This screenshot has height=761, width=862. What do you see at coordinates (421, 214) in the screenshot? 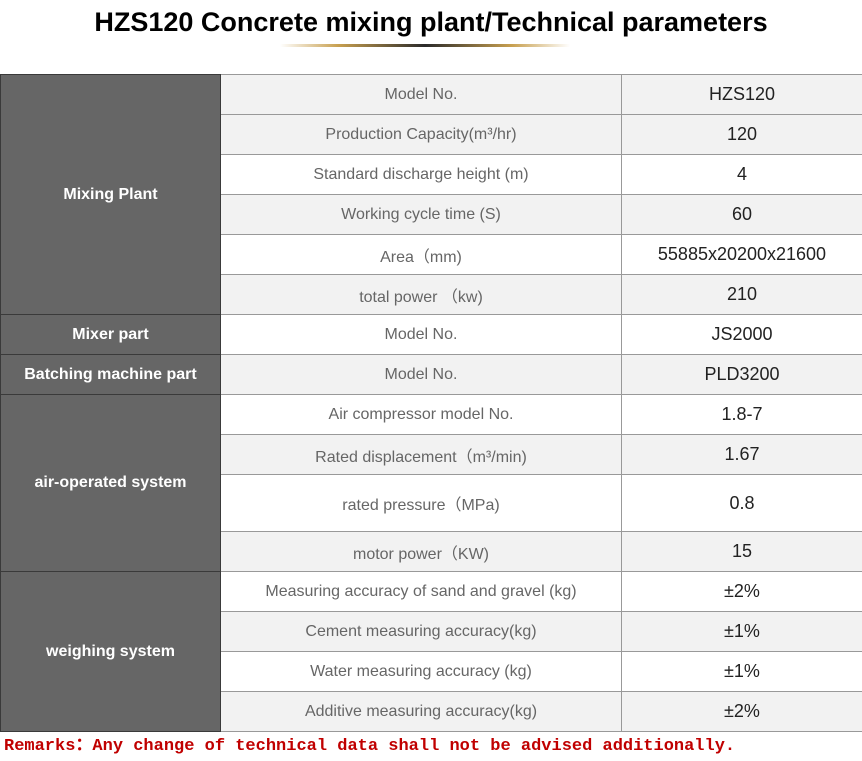
I see `param-cell: Working cycle time (S)` at bounding box center [421, 214].